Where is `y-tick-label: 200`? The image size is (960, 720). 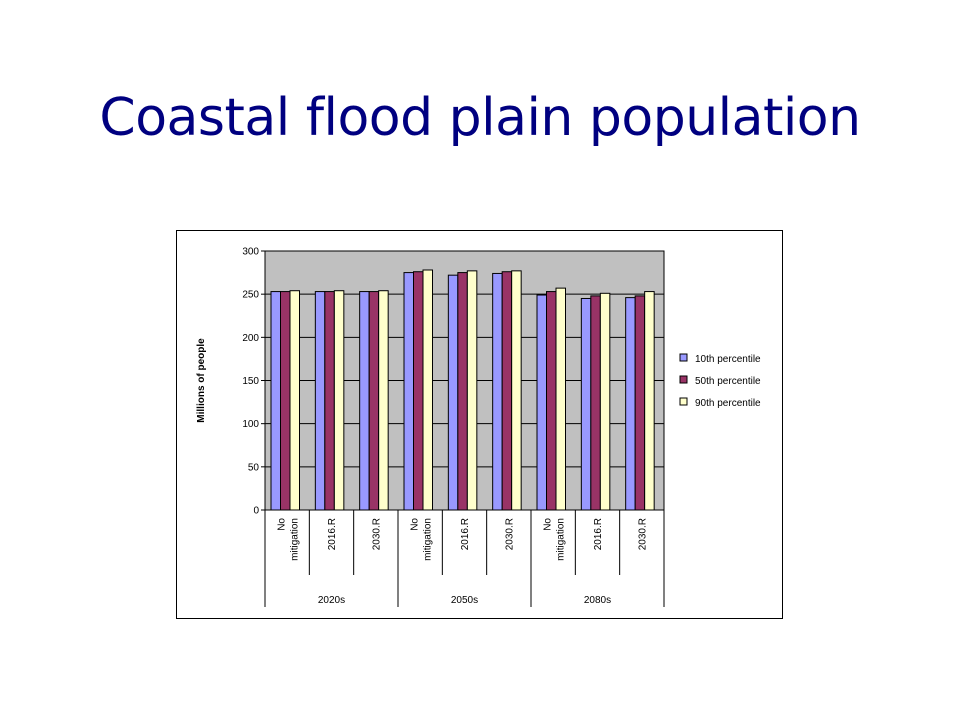 y-tick-label: 200 is located at coordinates (250, 338).